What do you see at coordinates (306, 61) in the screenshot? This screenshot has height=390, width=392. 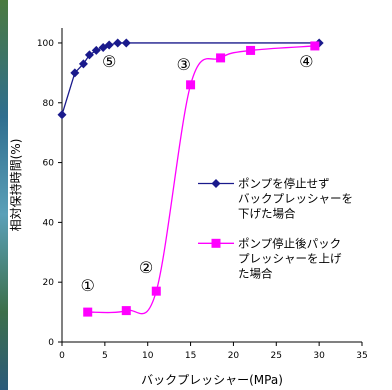 I see `circled-number-label: ④` at bounding box center [306, 61].